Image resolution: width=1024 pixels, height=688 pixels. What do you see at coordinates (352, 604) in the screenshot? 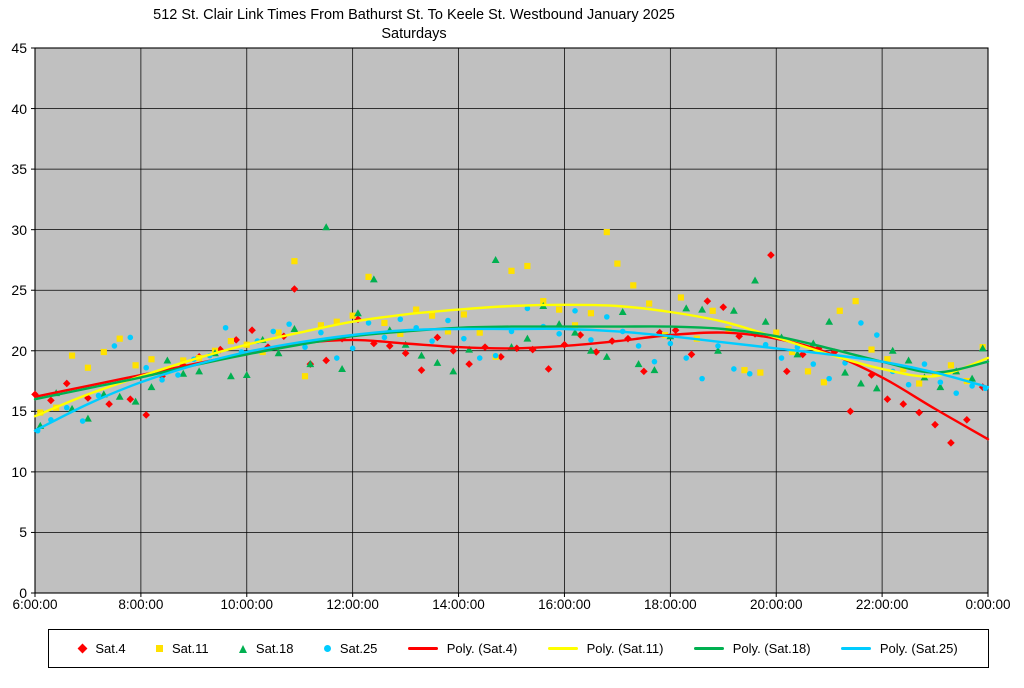
I see `x-tick-label: 12:00:00` at bounding box center [352, 604].